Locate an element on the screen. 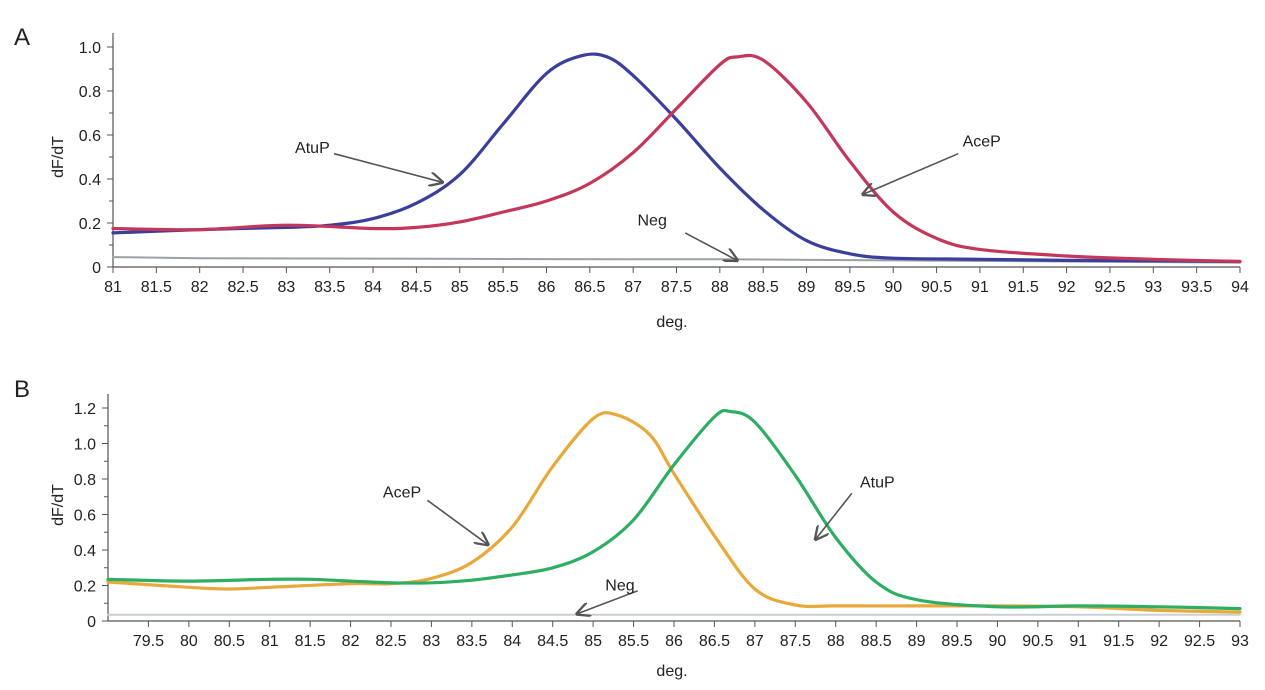 This screenshot has width=1265, height=690. y-axis-title-b: dF/dT is located at coordinates (58, 505).